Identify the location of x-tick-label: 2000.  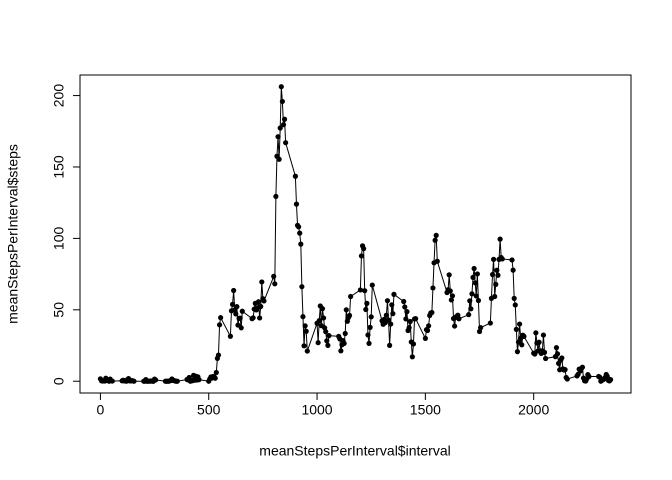
(533, 410).